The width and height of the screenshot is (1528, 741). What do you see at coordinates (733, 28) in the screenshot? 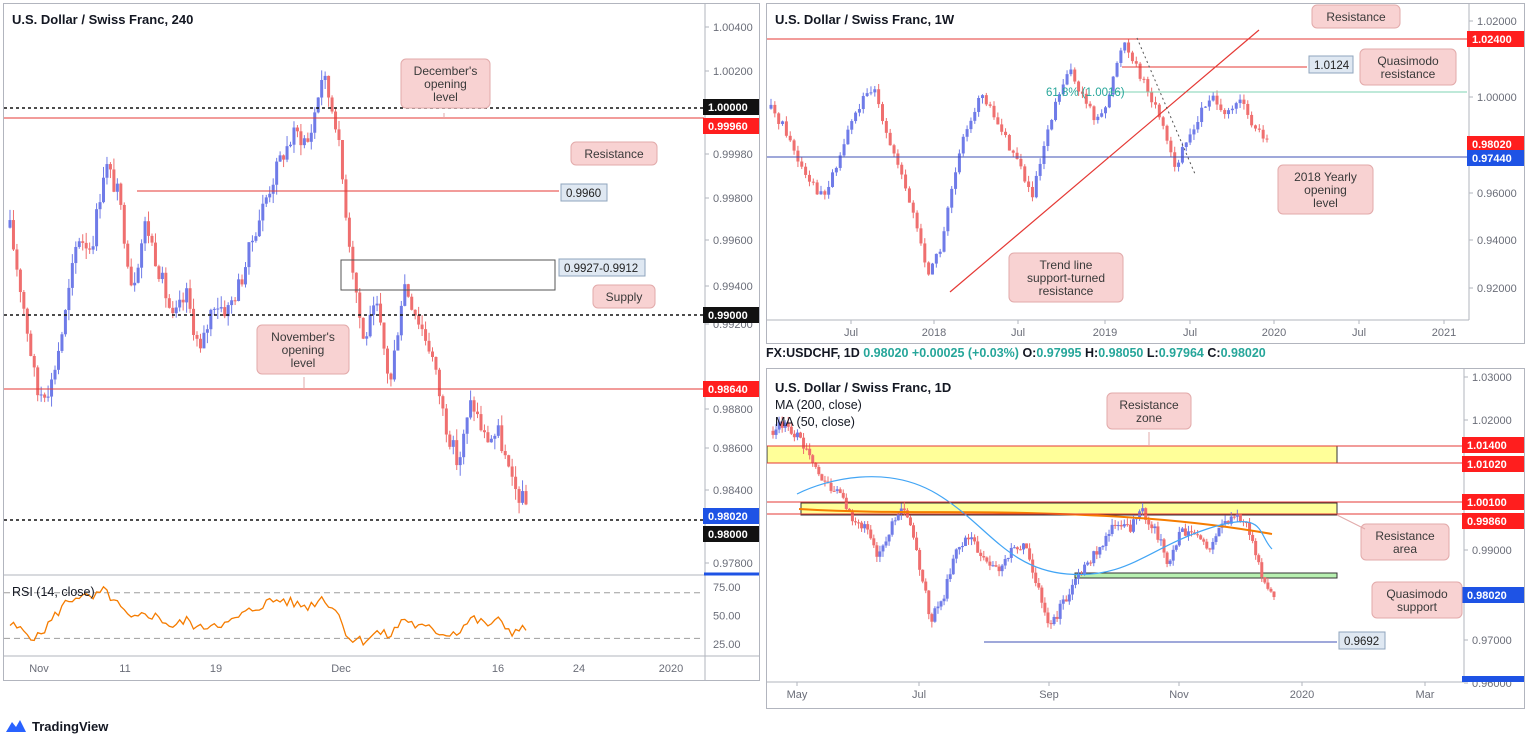
I see `y-tick-label: 1.00400` at bounding box center [733, 28].